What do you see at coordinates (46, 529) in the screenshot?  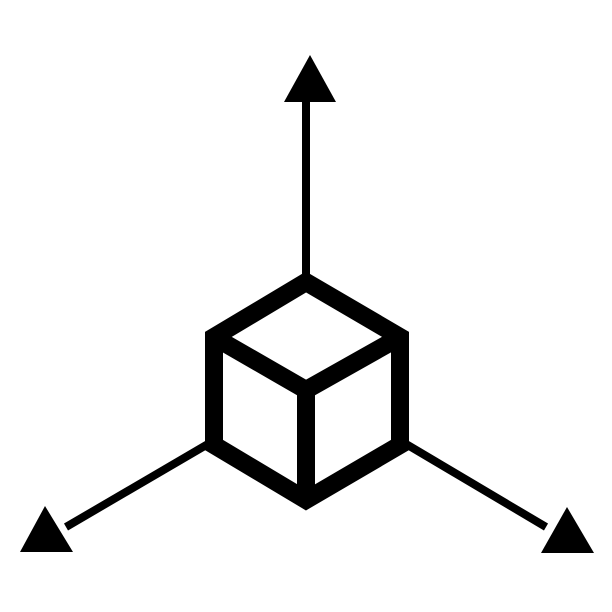 I see `x-axis-arrowhead-icon` at bounding box center [46, 529].